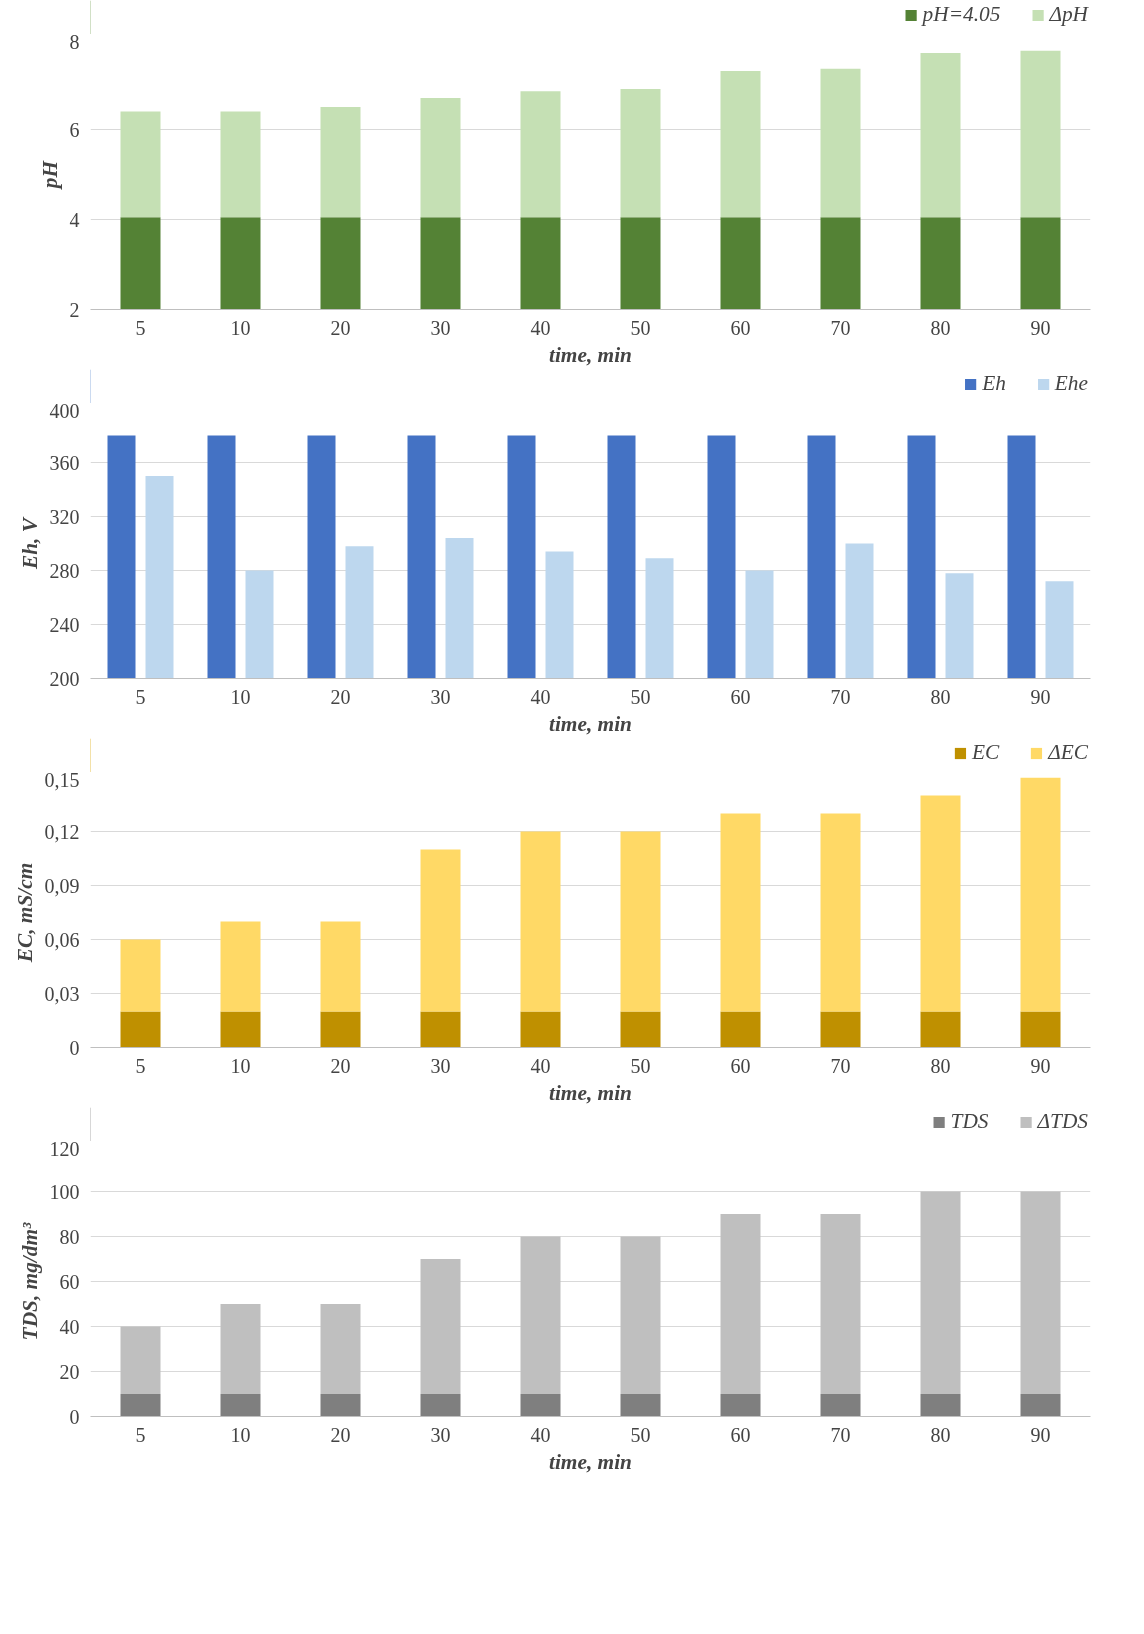  What do you see at coordinates (62, 831) in the screenshot?
I see `y-tick-label: 0,12` at bounding box center [62, 831].